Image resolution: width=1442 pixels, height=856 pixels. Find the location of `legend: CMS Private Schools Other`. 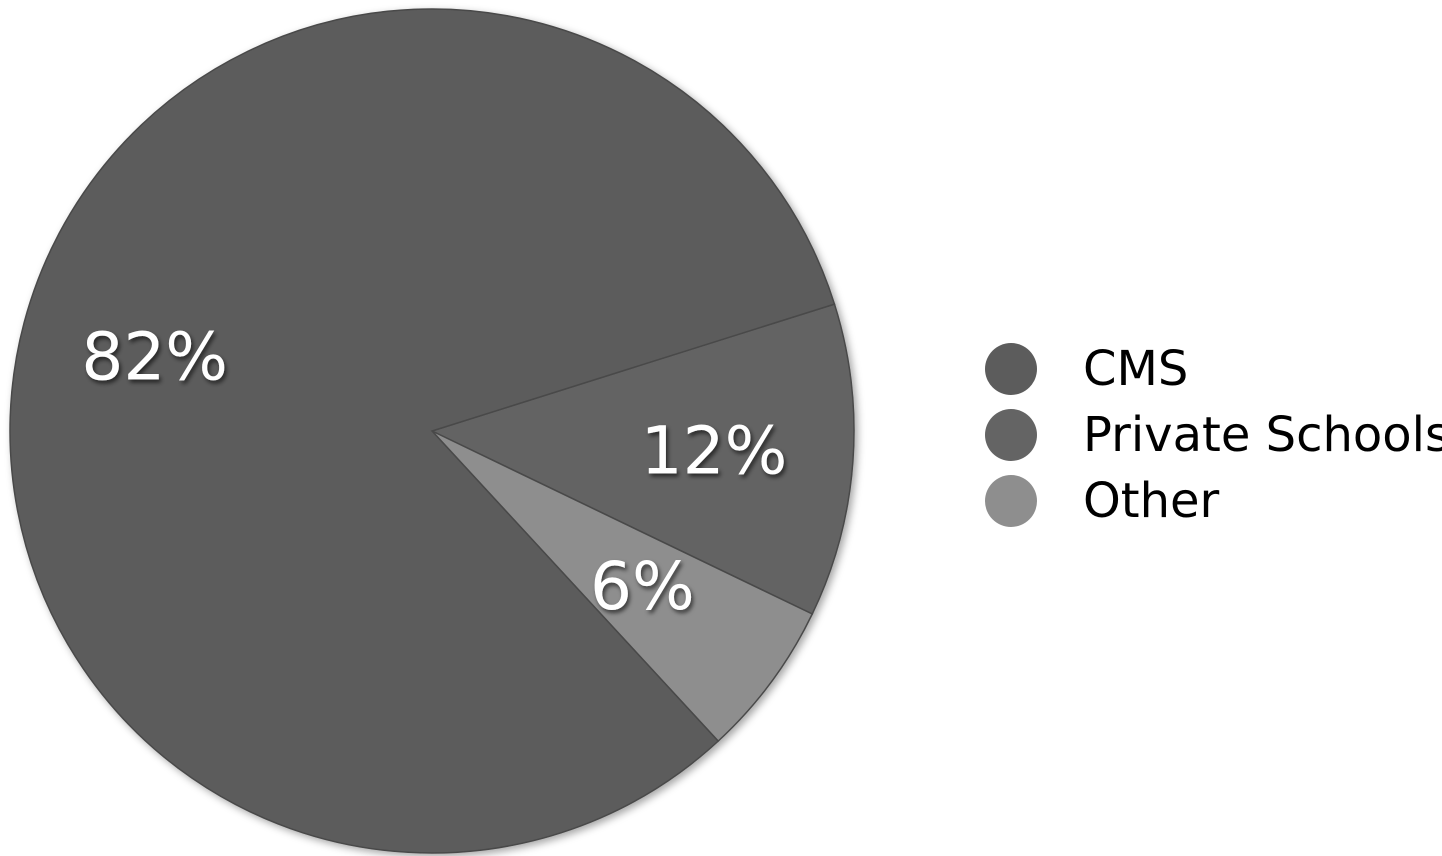

legend: CMS Private Schools Other is located at coordinates (1213, 435).